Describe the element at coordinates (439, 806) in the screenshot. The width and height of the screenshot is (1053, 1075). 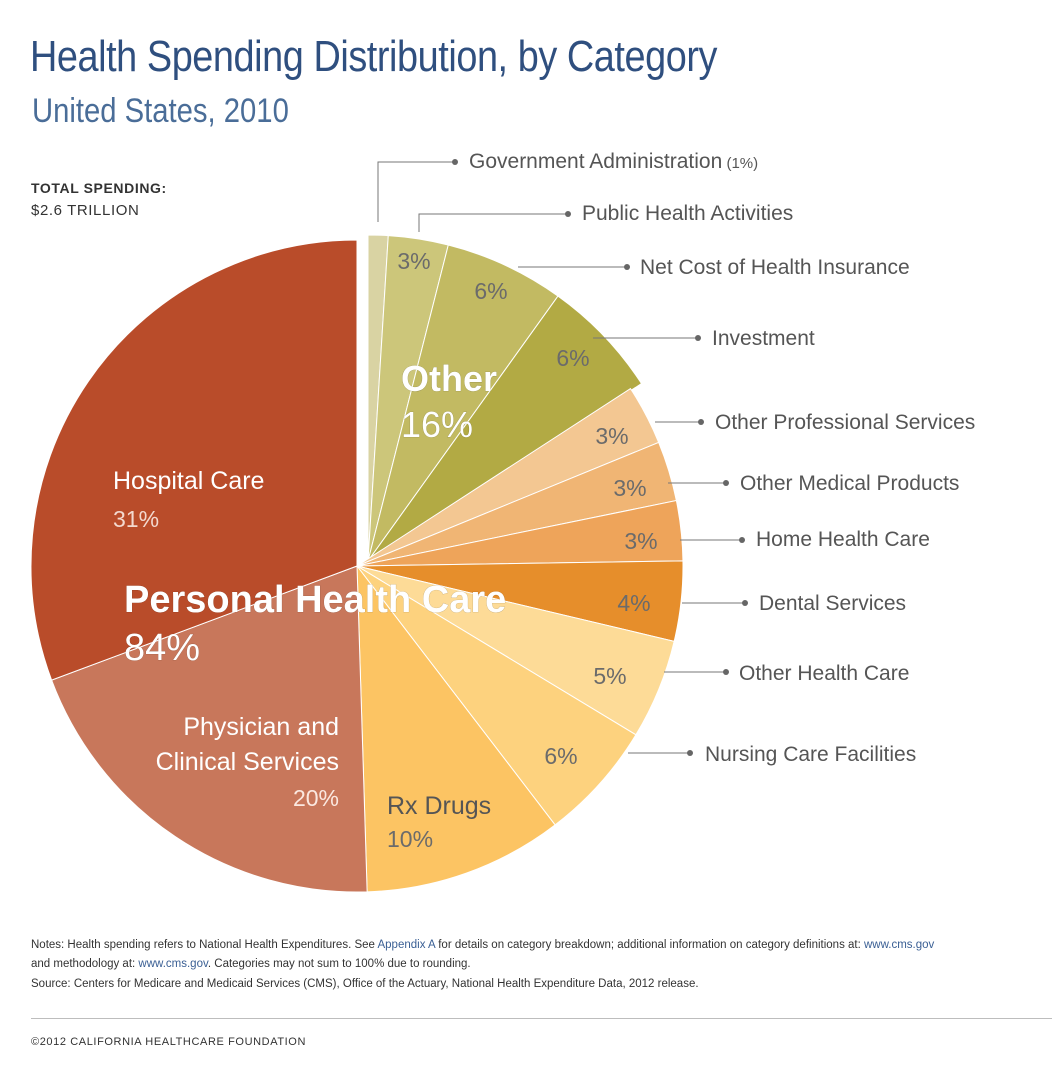
I see `label-rx-drugs: Rx Drugs` at that location.